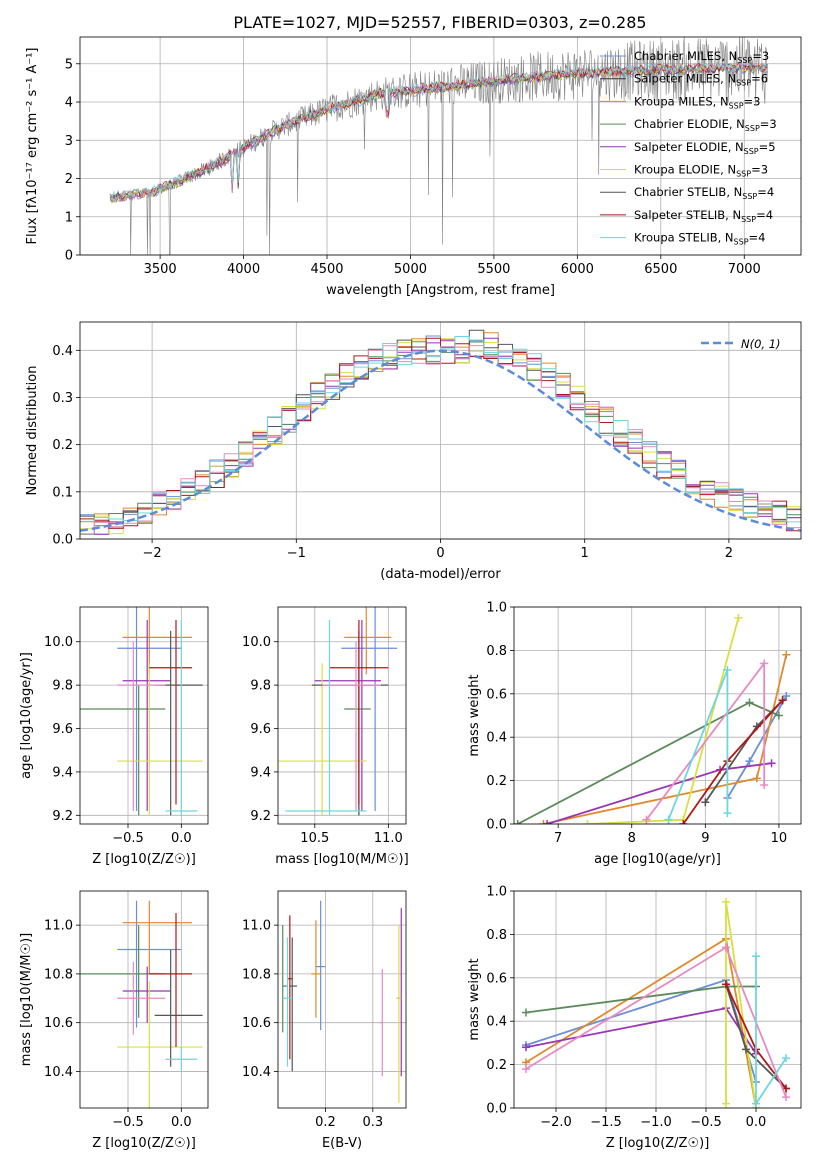 The width and height of the screenshot is (819, 1170). What do you see at coordinates (338, 711) in the screenshot?
I see `age_vs_mass-plot-area` at bounding box center [338, 711].